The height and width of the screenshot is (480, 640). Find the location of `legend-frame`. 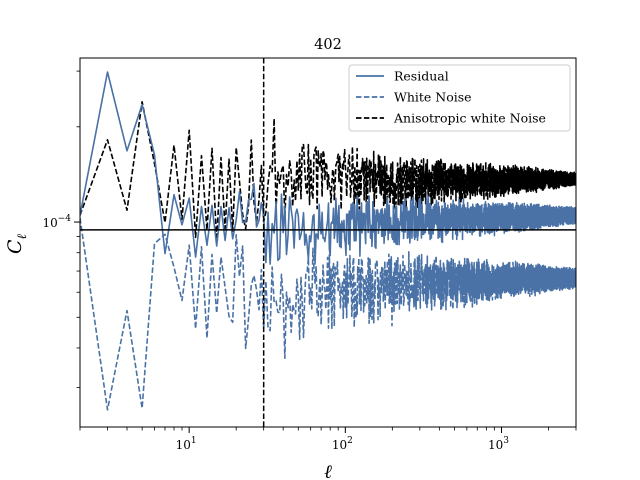

legend-frame is located at coordinates (459, 98).